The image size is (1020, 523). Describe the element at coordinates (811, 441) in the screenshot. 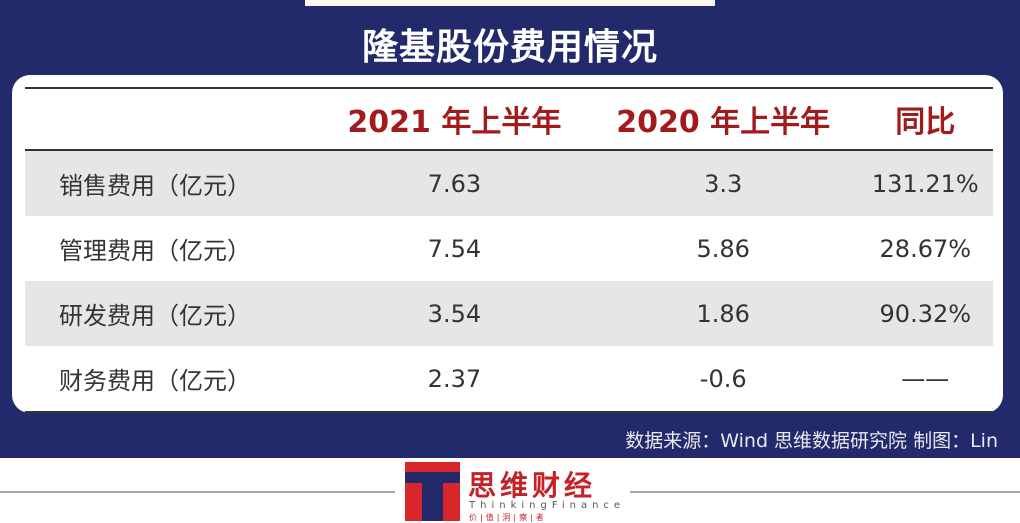

I see `source-note: 数据来源：Wind 思维数据研究院 制图：Lin` at that location.